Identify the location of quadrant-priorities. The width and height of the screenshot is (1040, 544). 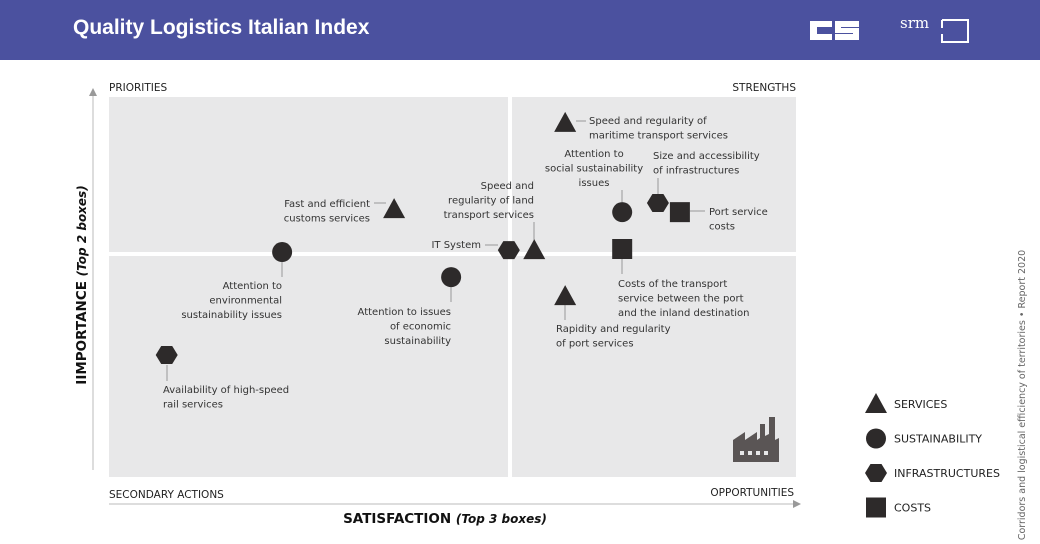
(308, 174).